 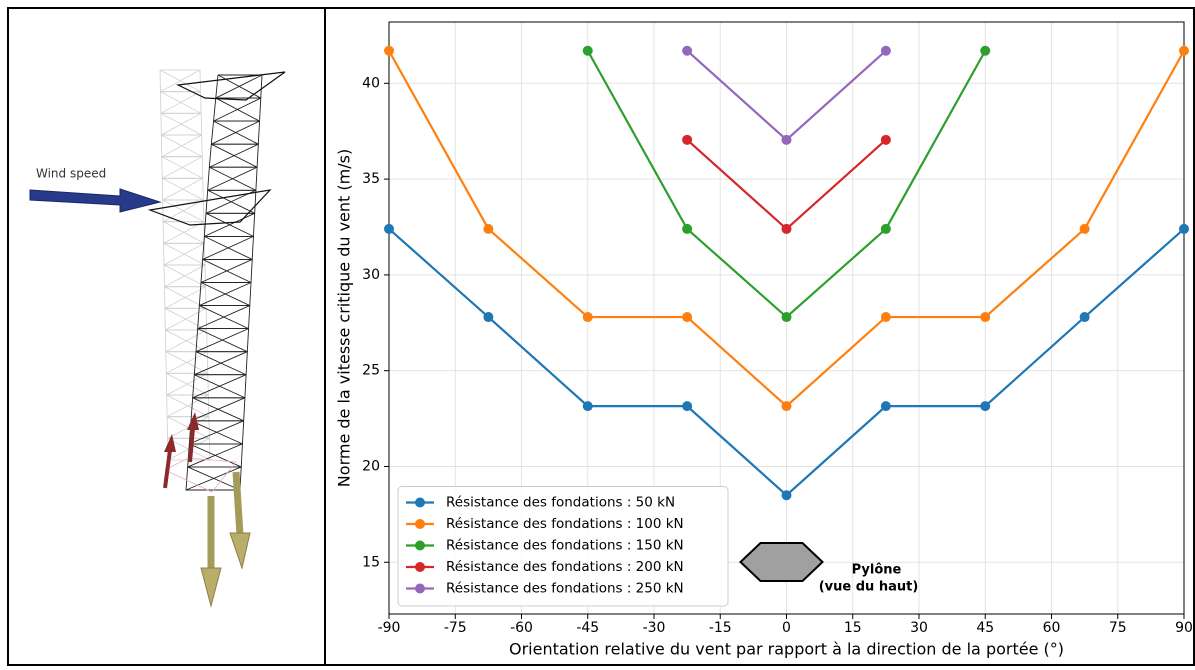 What do you see at coordinates (565, 589) in the screenshot?
I see `legend-label: Résistance des fondations : 250 kN` at bounding box center [565, 589].